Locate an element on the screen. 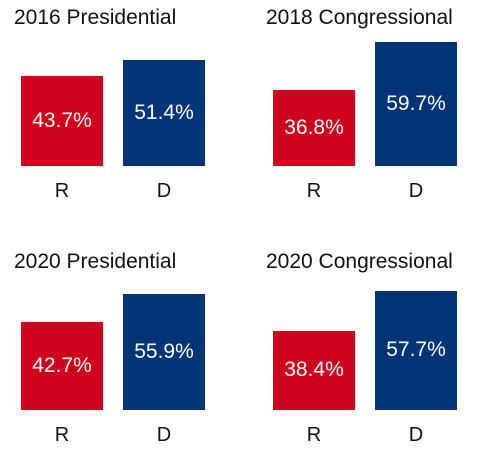 The height and width of the screenshot is (468, 492). bar-value-label: 43.7% is located at coordinates (62, 121).